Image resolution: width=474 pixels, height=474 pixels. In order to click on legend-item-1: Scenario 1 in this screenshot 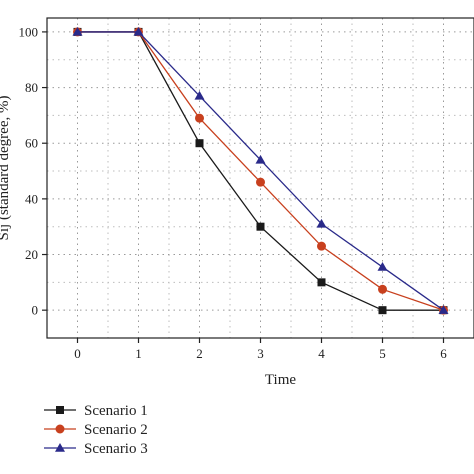, I will do `click(96, 411)`.